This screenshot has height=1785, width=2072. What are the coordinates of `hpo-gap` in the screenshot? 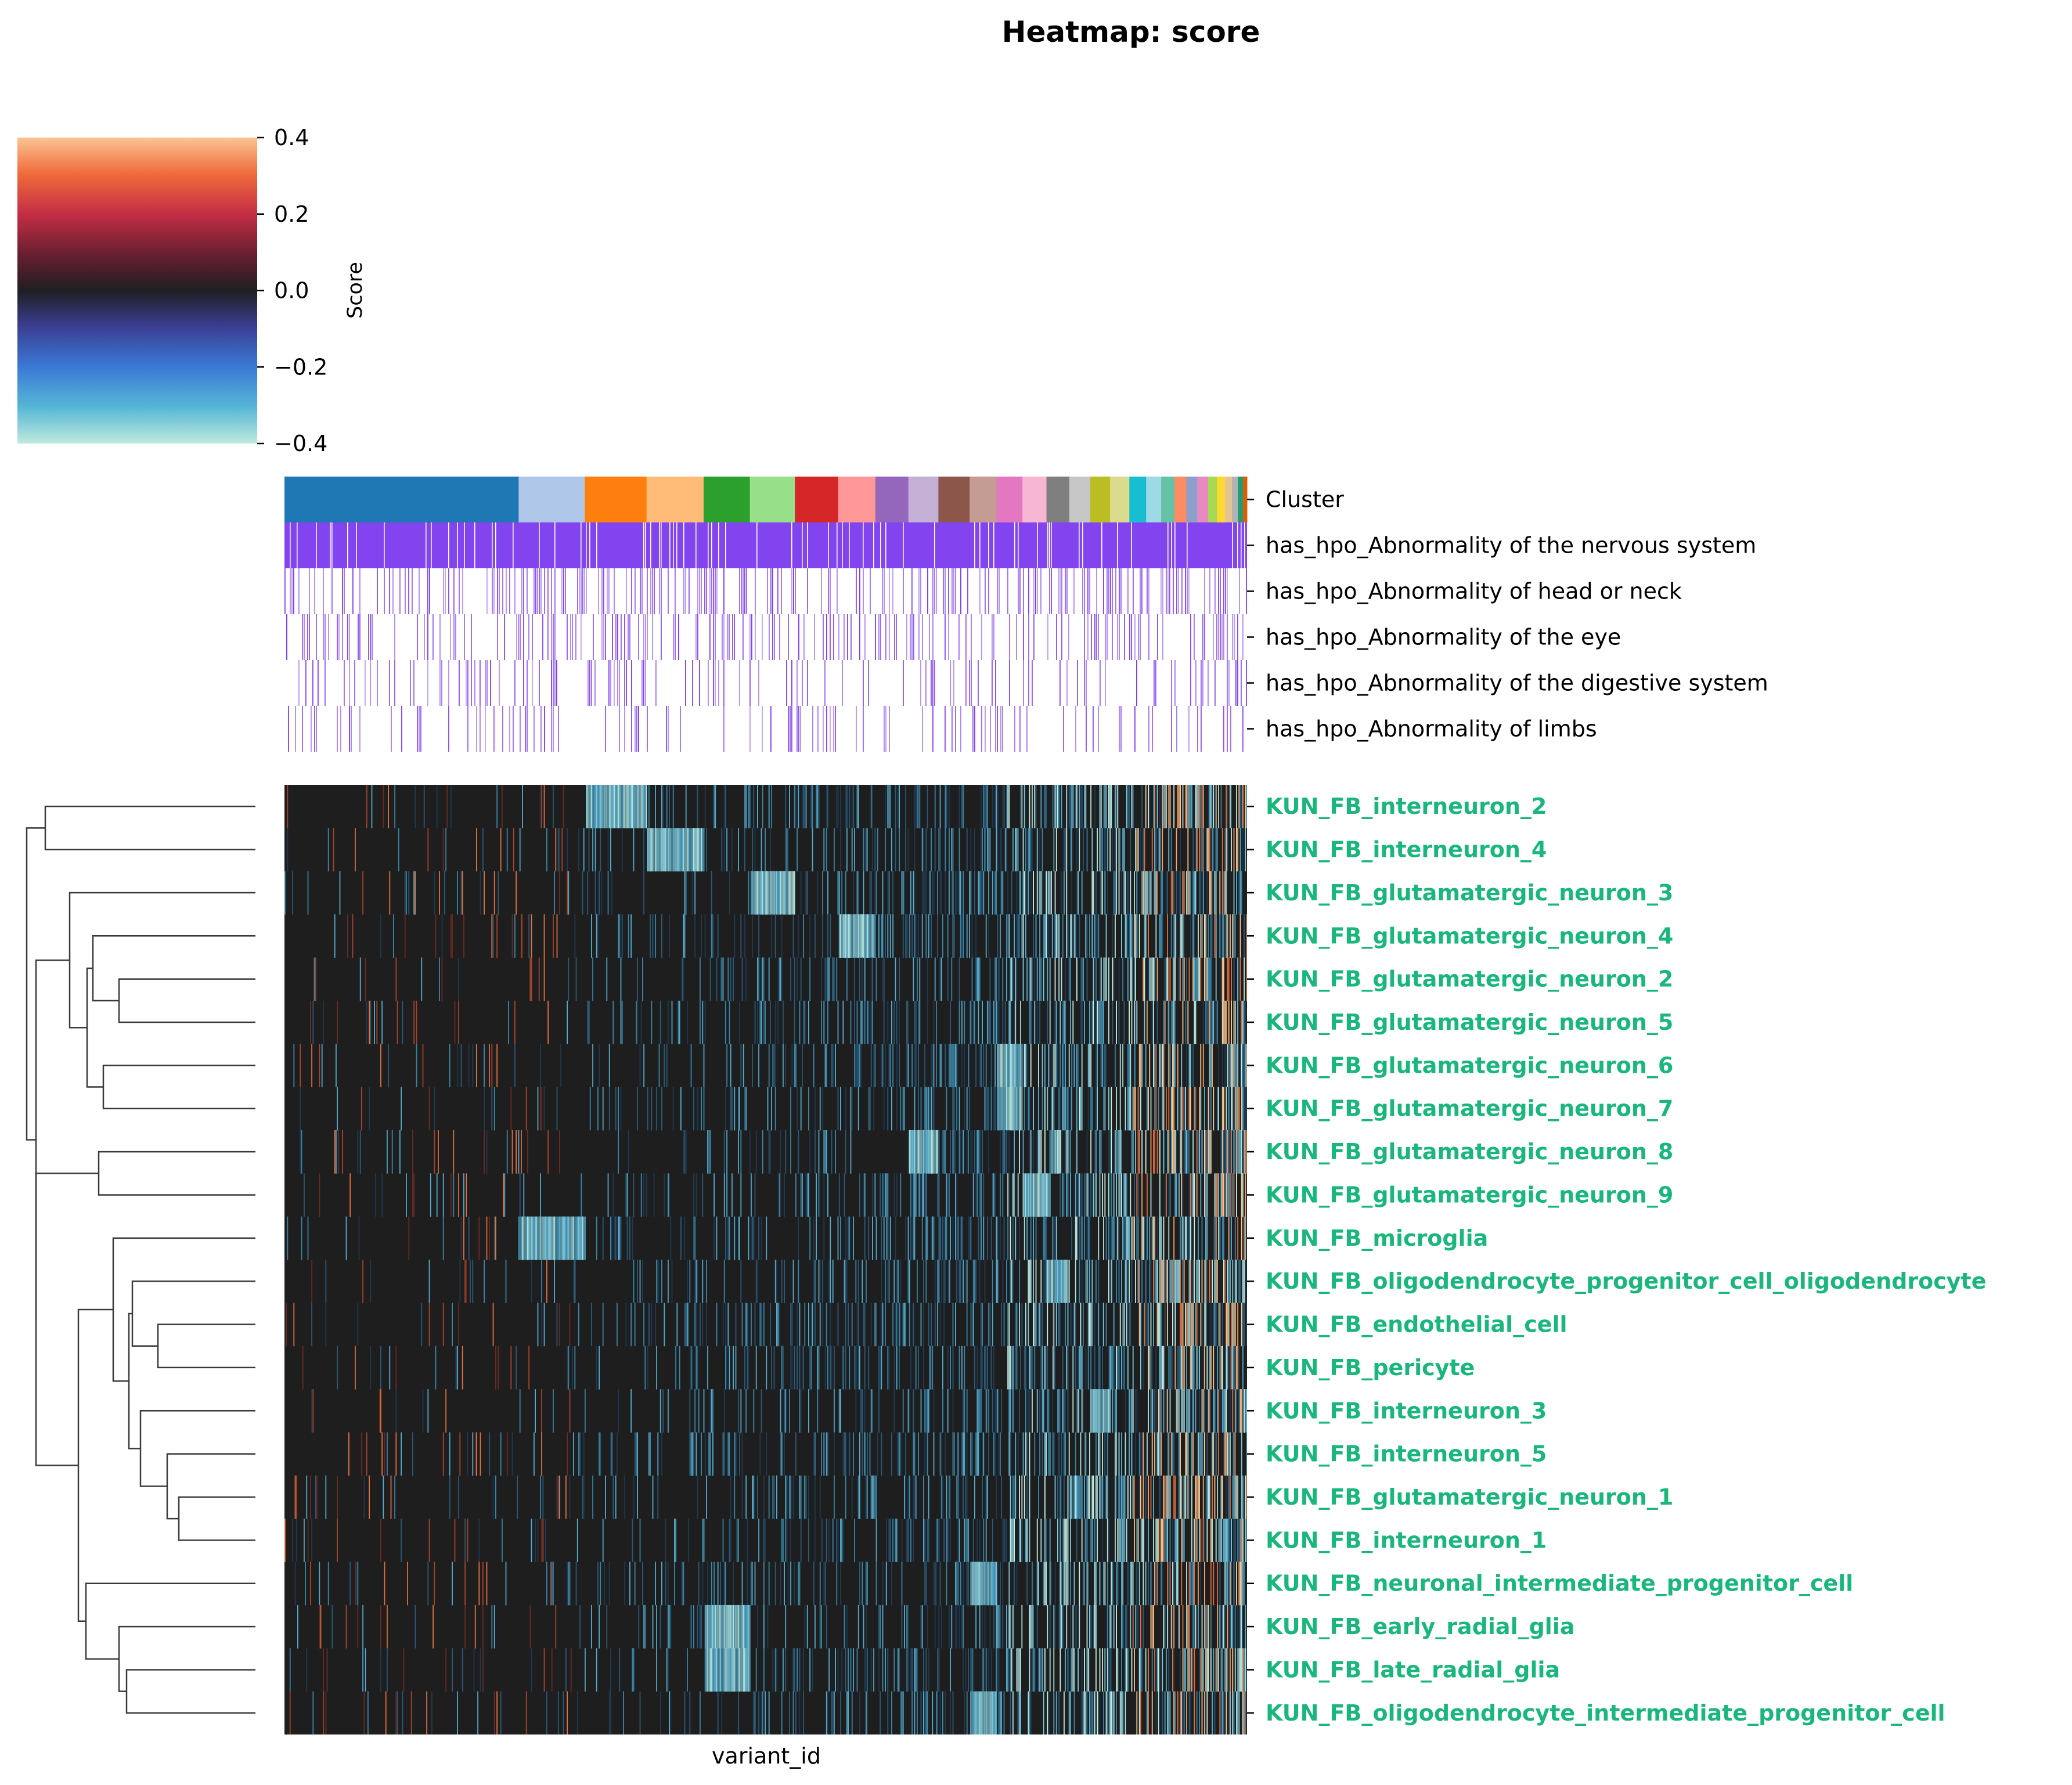 It's located at (659, 545).